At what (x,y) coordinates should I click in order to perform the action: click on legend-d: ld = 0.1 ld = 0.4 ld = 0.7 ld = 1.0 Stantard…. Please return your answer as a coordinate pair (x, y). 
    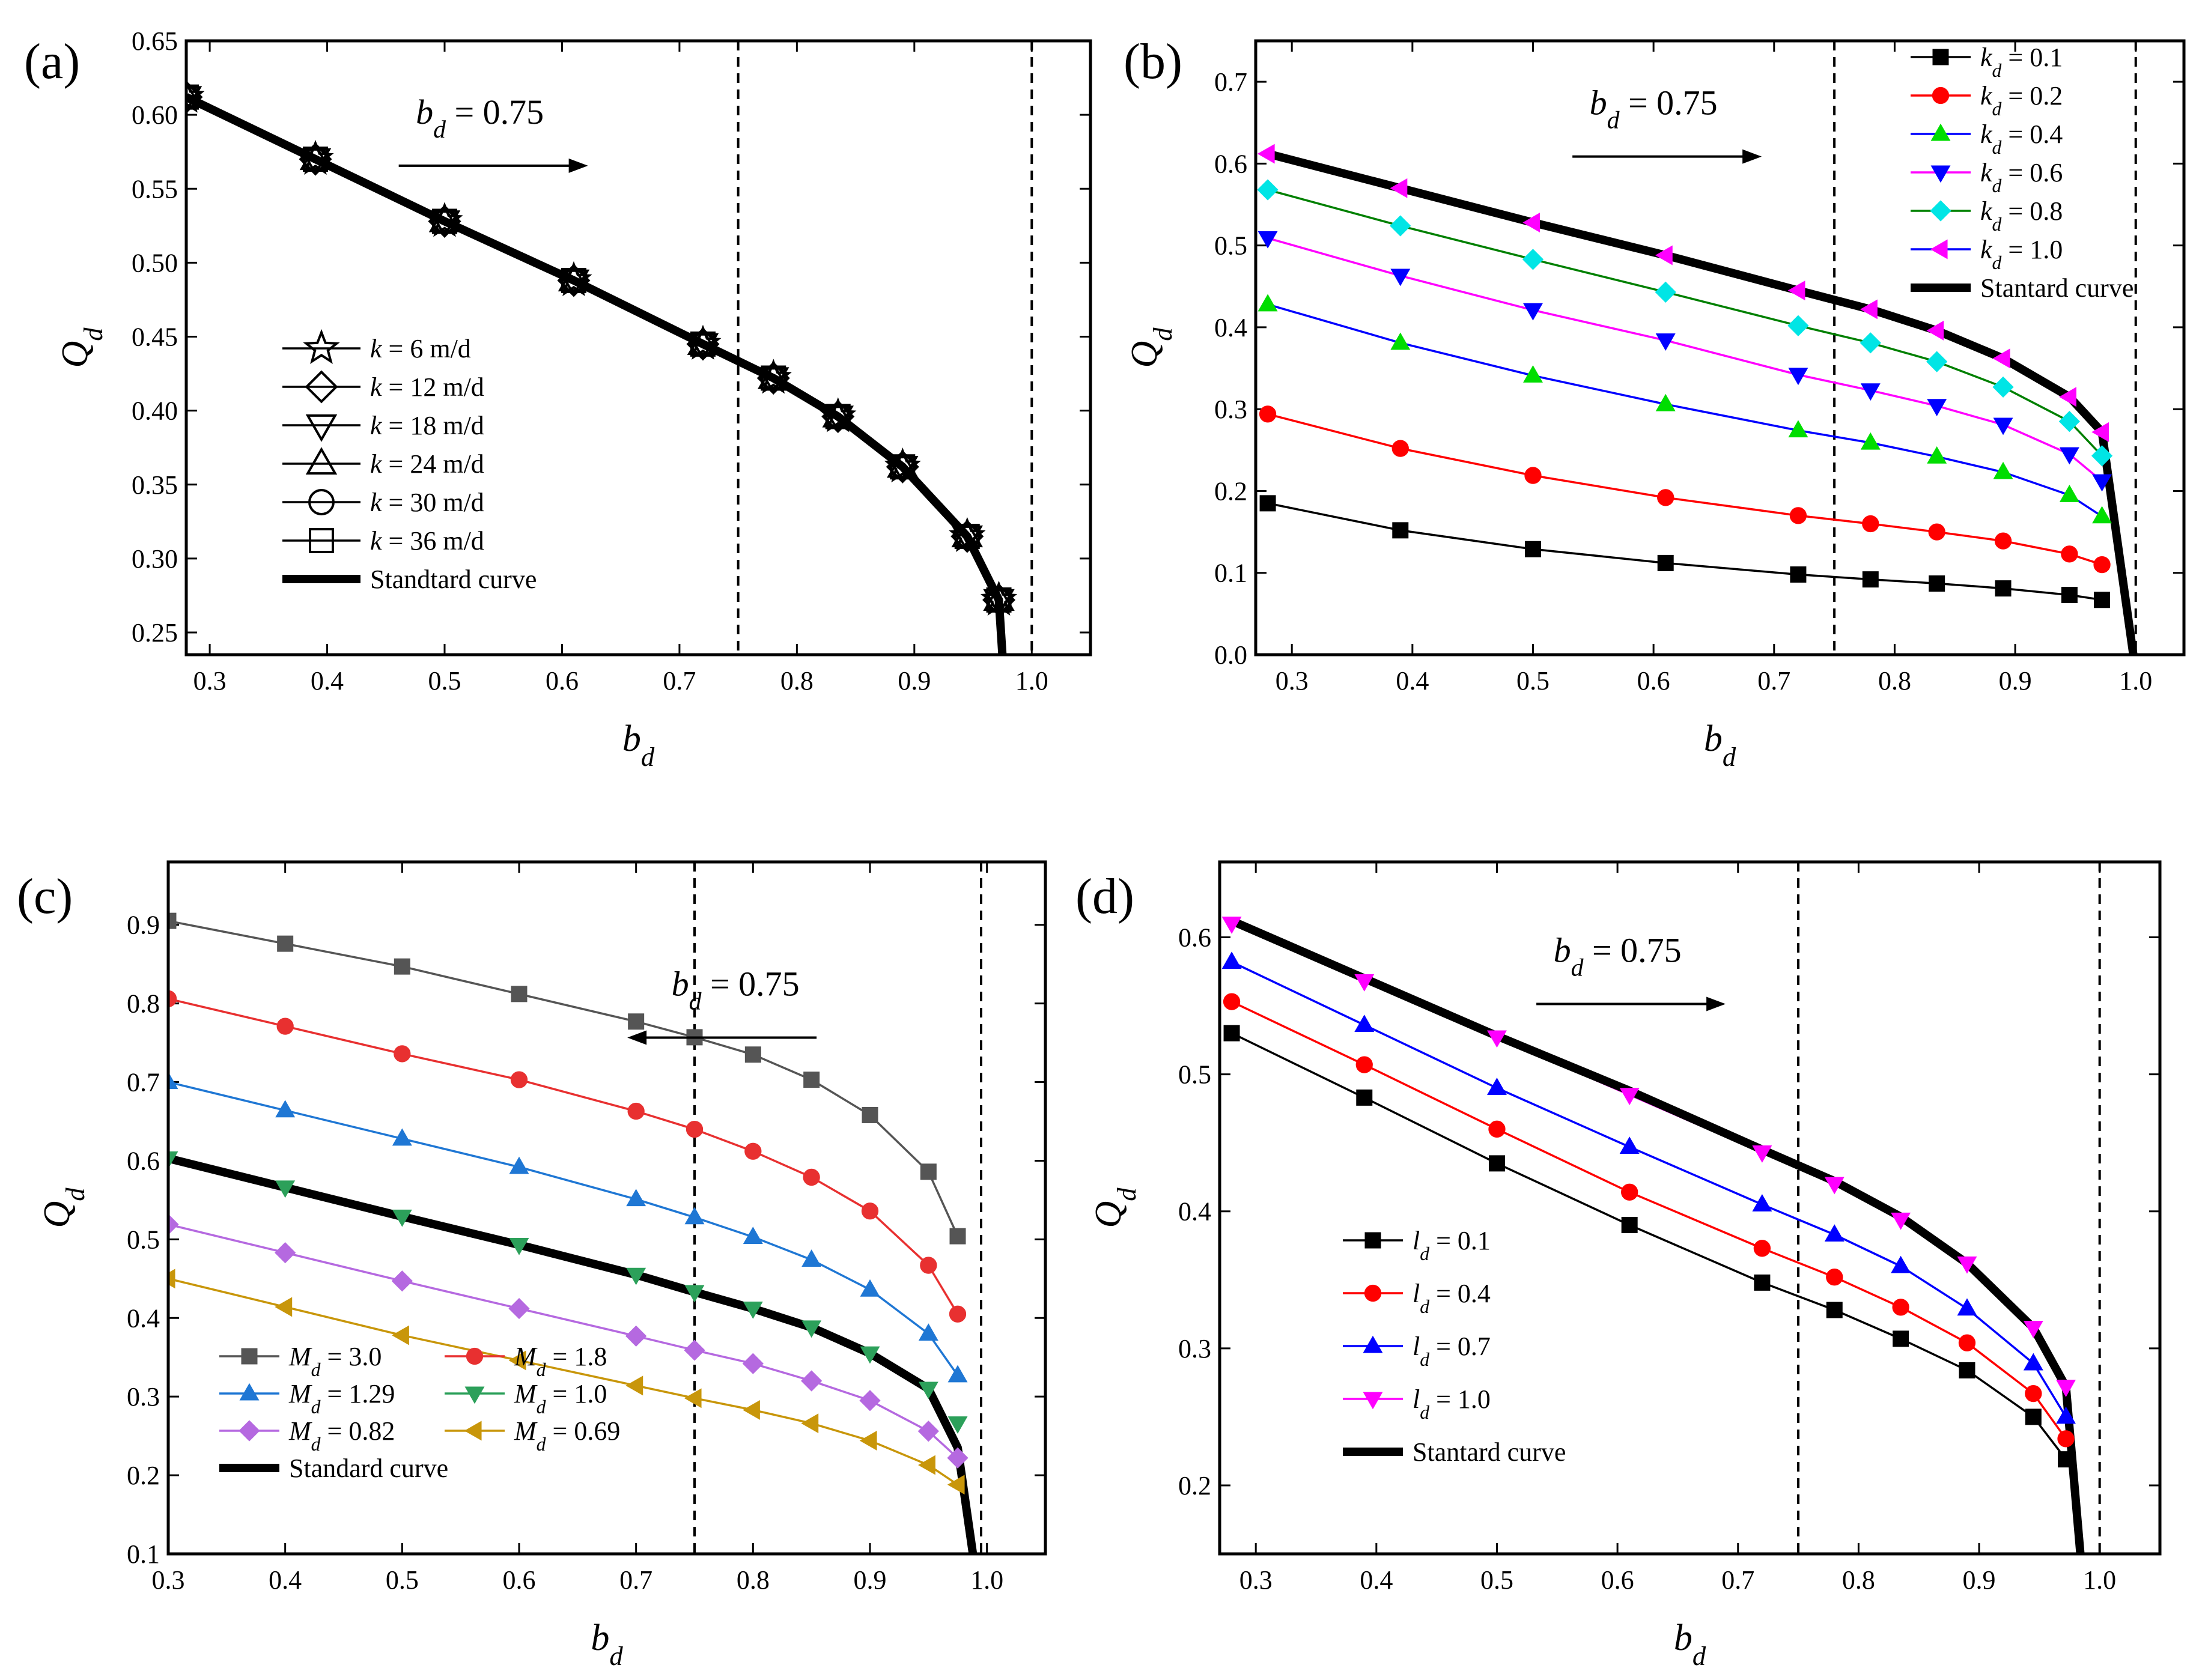
    Looking at the image, I should click on (1455, 1346).